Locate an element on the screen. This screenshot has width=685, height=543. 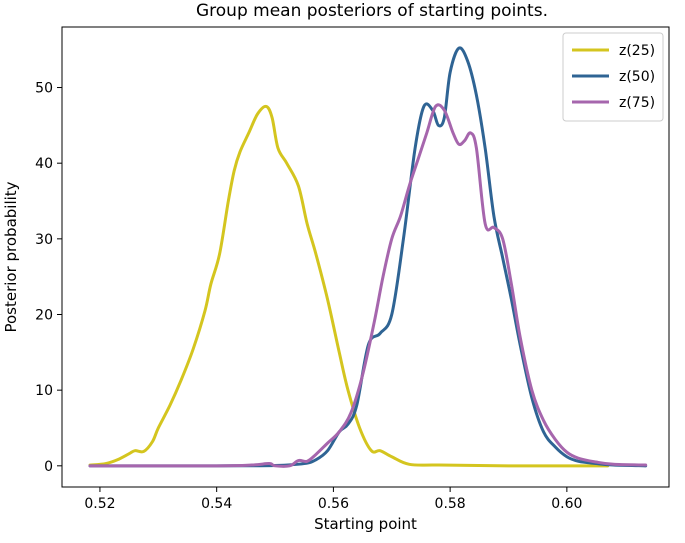
x-tick-label: 0.60 is located at coordinates (566, 504).